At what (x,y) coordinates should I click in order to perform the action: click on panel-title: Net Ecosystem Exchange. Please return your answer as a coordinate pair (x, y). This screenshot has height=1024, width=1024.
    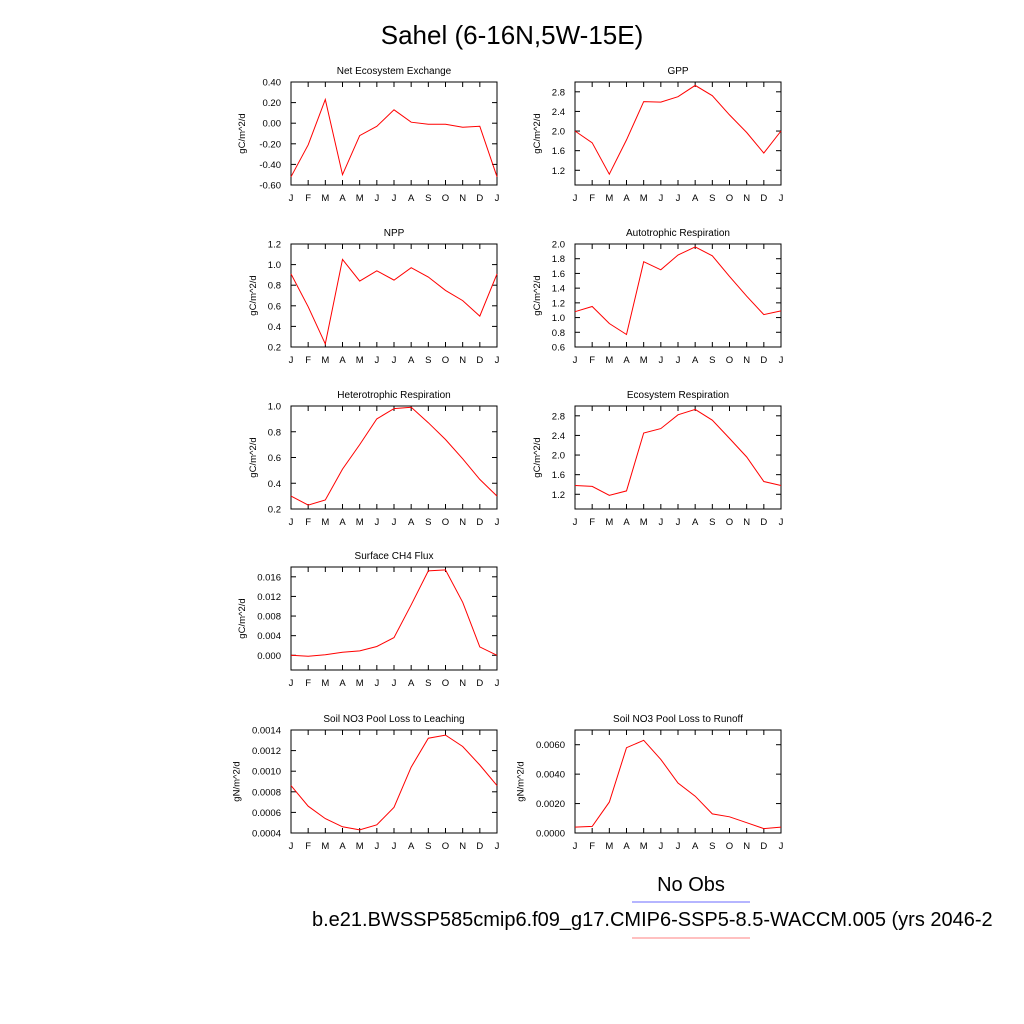
    Looking at the image, I should click on (394, 71).